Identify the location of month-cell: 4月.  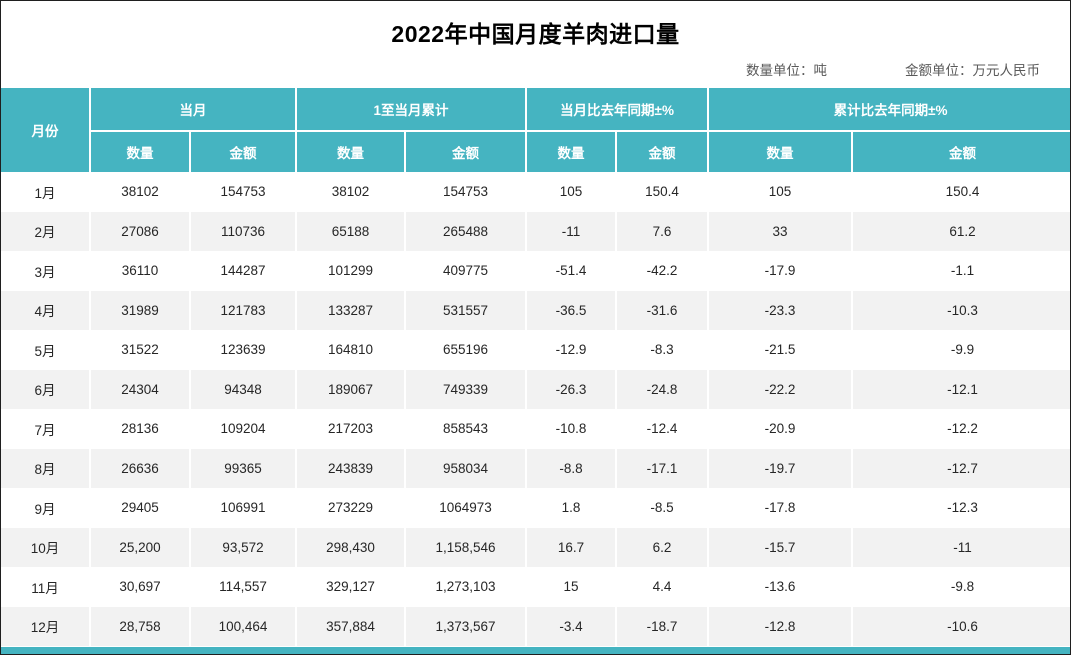
(45, 310).